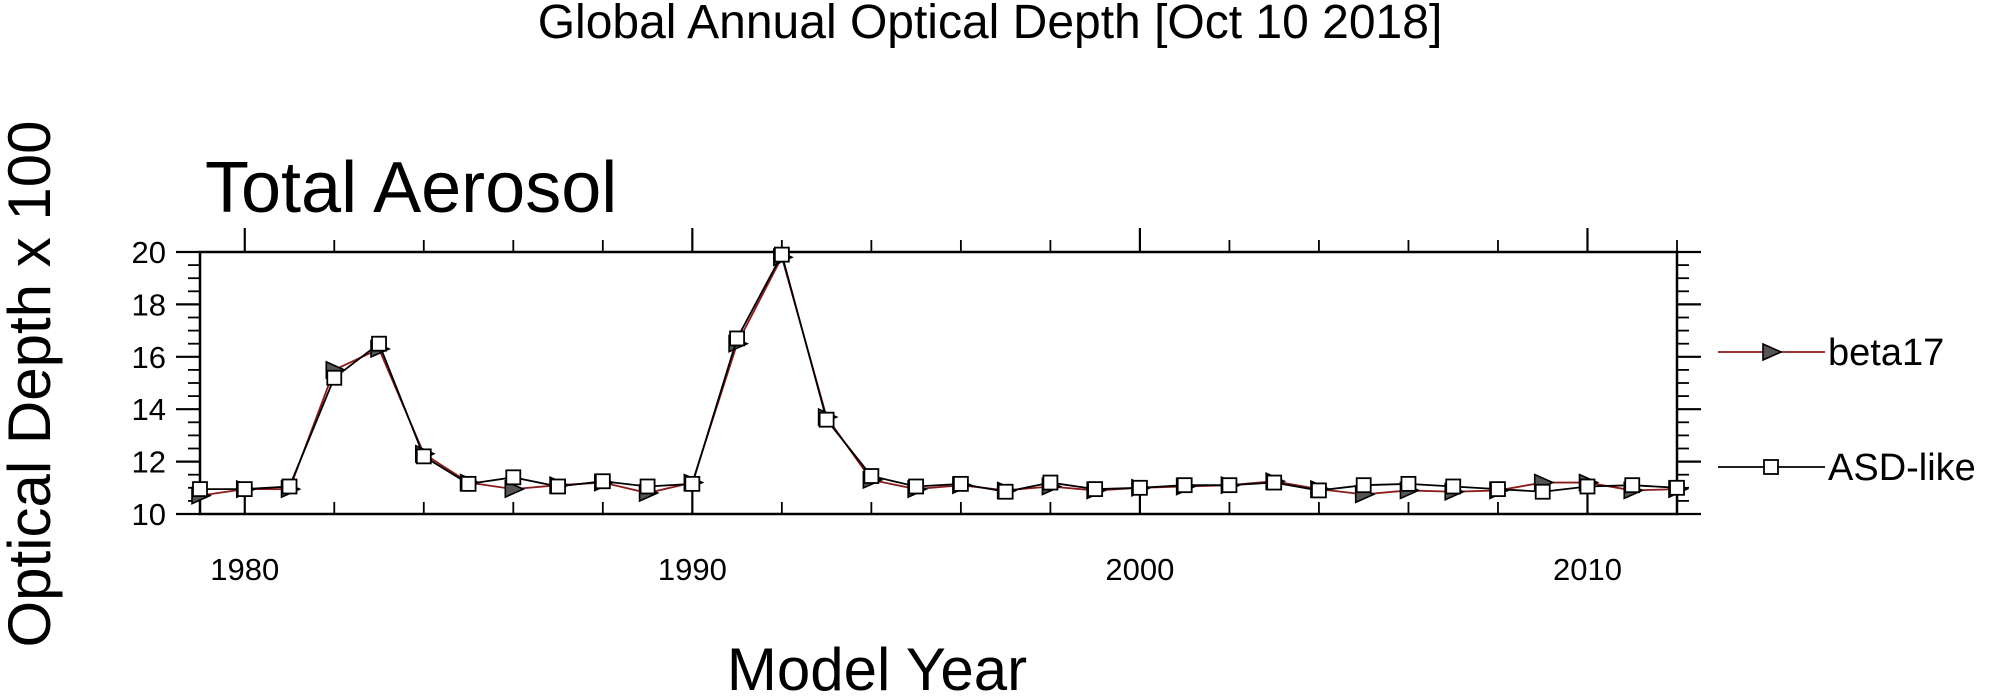 Image resolution: width=2000 pixels, height=700 pixels. What do you see at coordinates (877, 668) in the screenshot?
I see `x-axis-label: Model Year` at bounding box center [877, 668].